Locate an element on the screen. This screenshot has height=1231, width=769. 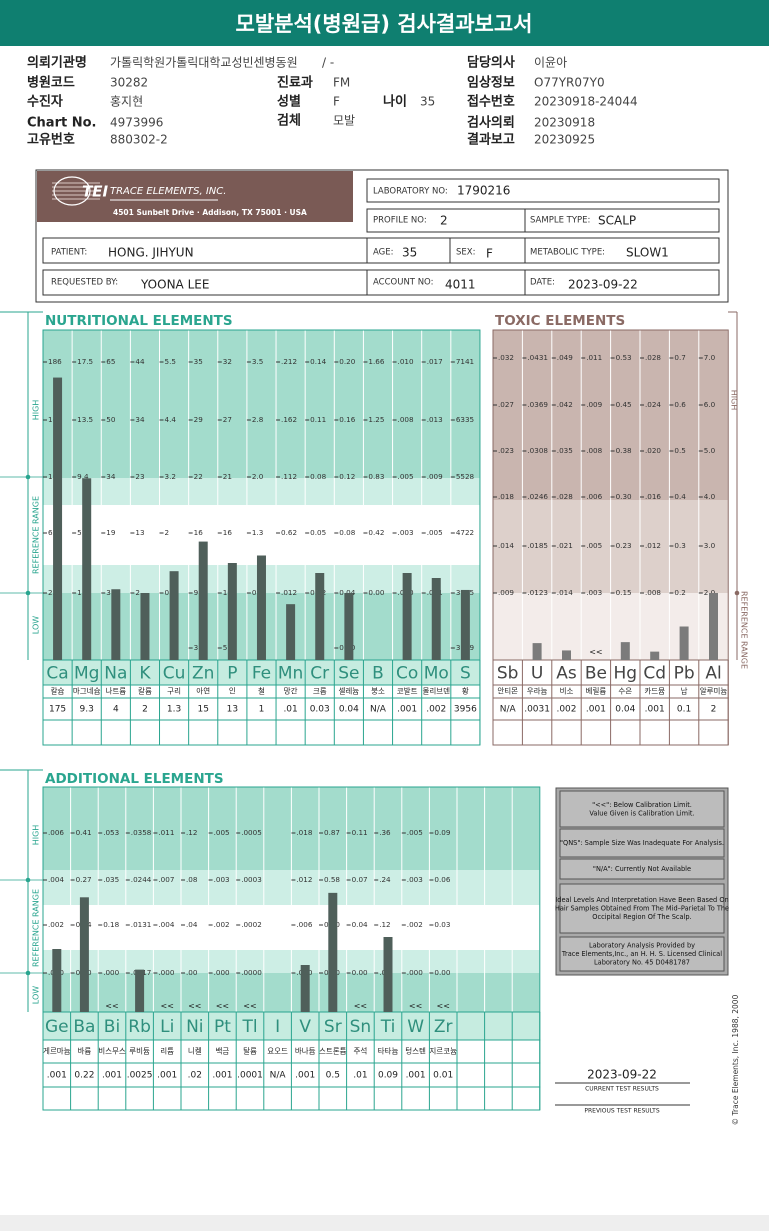
tick-label: 0.6 is located at coordinates (680, 404).